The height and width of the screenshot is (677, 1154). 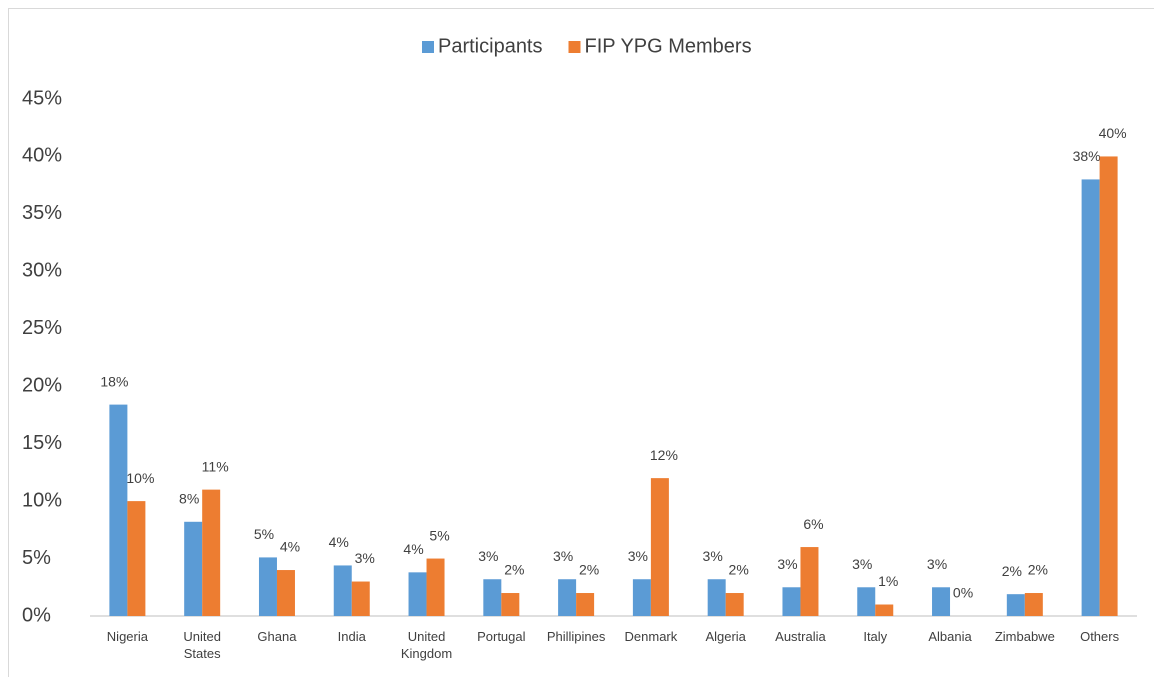 What do you see at coordinates (576, 636) in the screenshot?
I see `x-tick-label: Phillipines` at bounding box center [576, 636].